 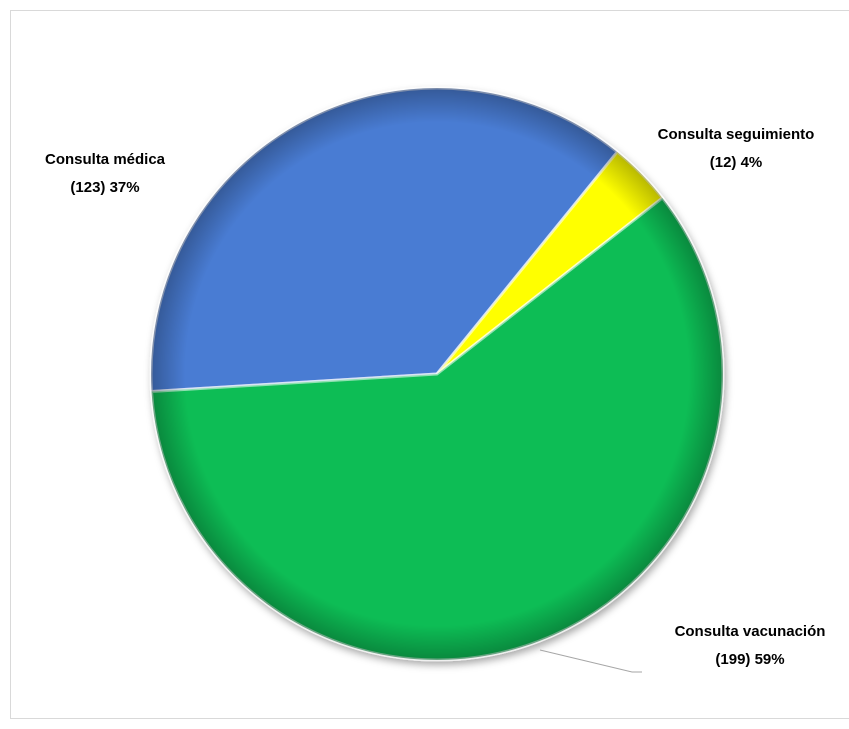 I want to click on slice-label: Consulta seguimiento, so click(x=736, y=134).